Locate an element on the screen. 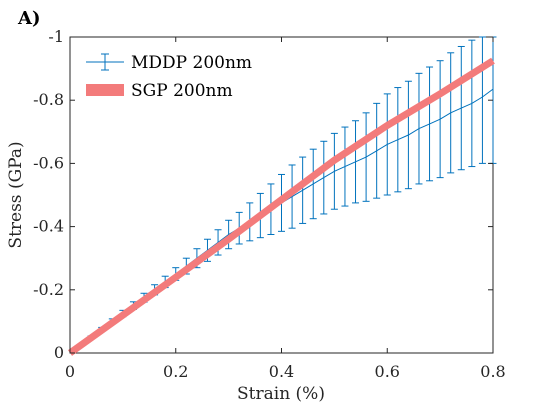 The height and width of the screenshot is (409, 546). y-tick-label: -0.2 is located at coordinates (48, 289).